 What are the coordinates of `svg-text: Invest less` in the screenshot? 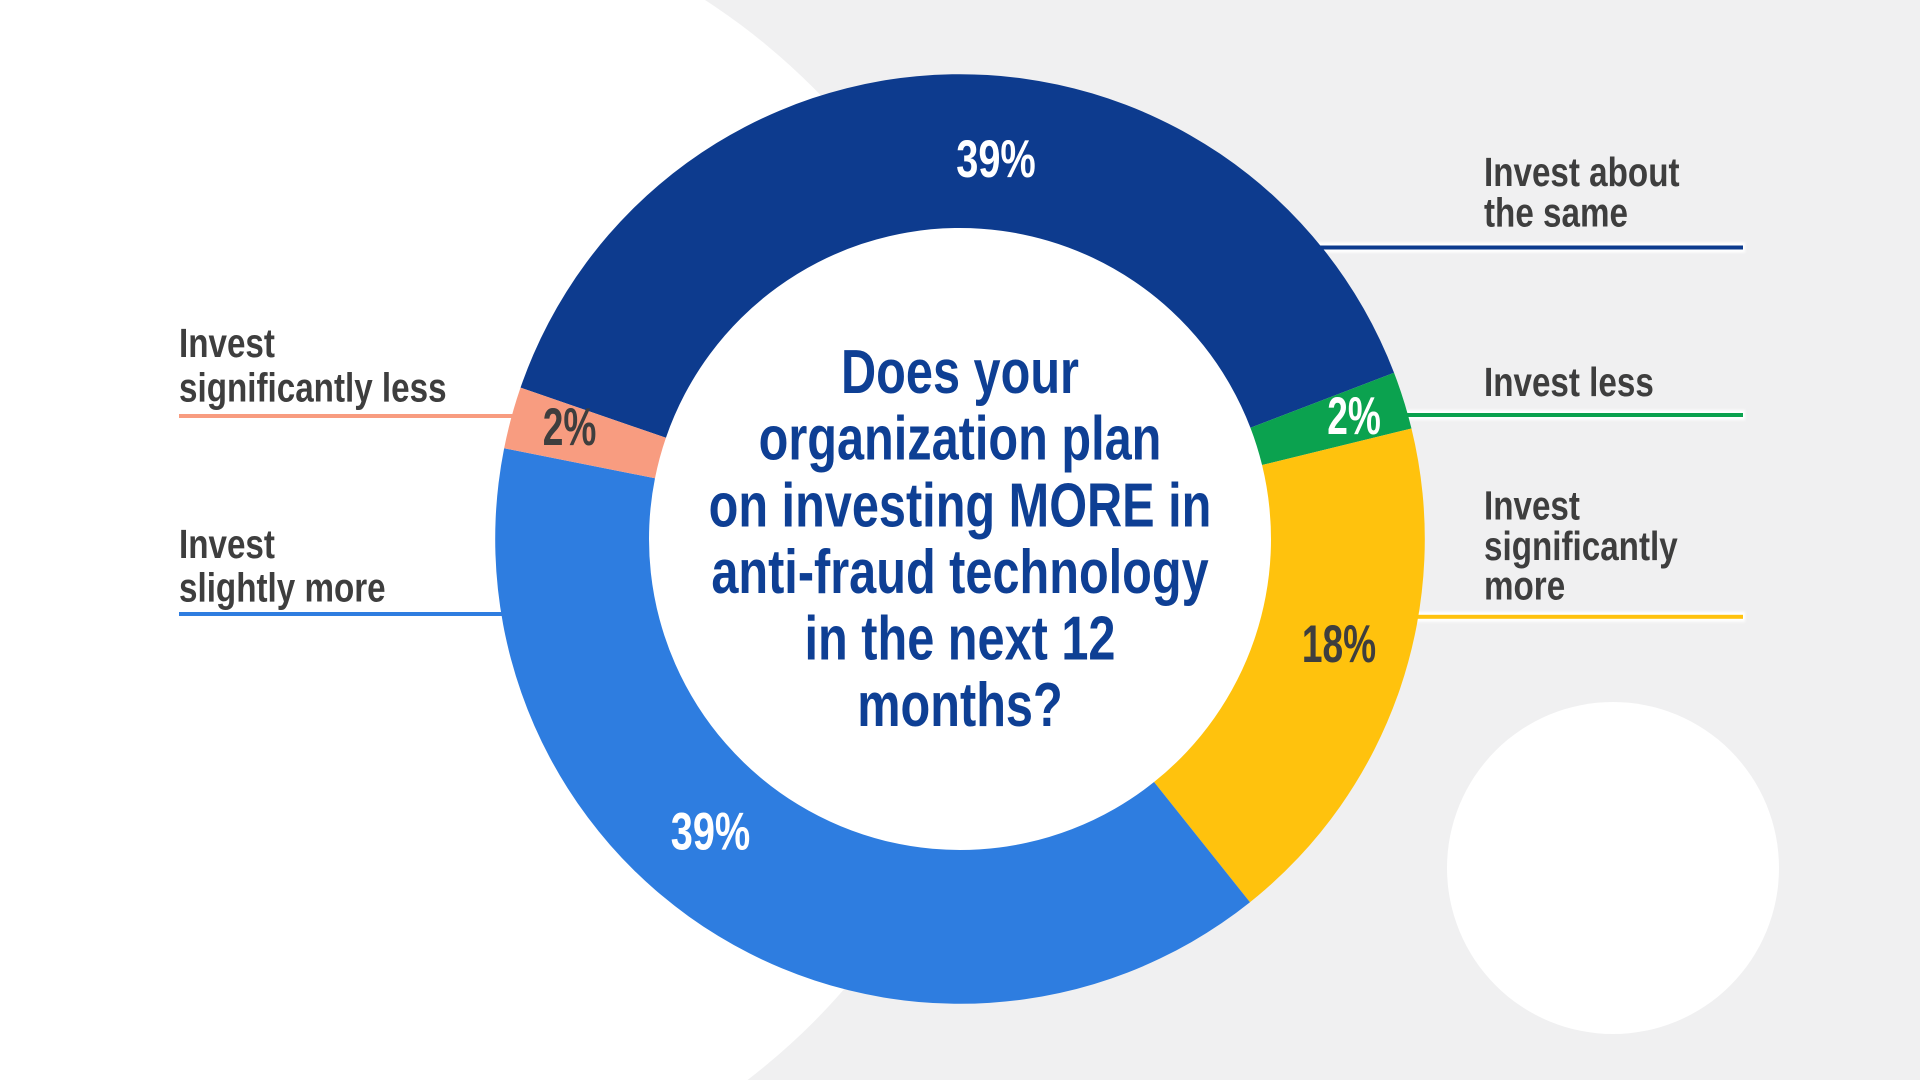 It's located at (1569, 382).